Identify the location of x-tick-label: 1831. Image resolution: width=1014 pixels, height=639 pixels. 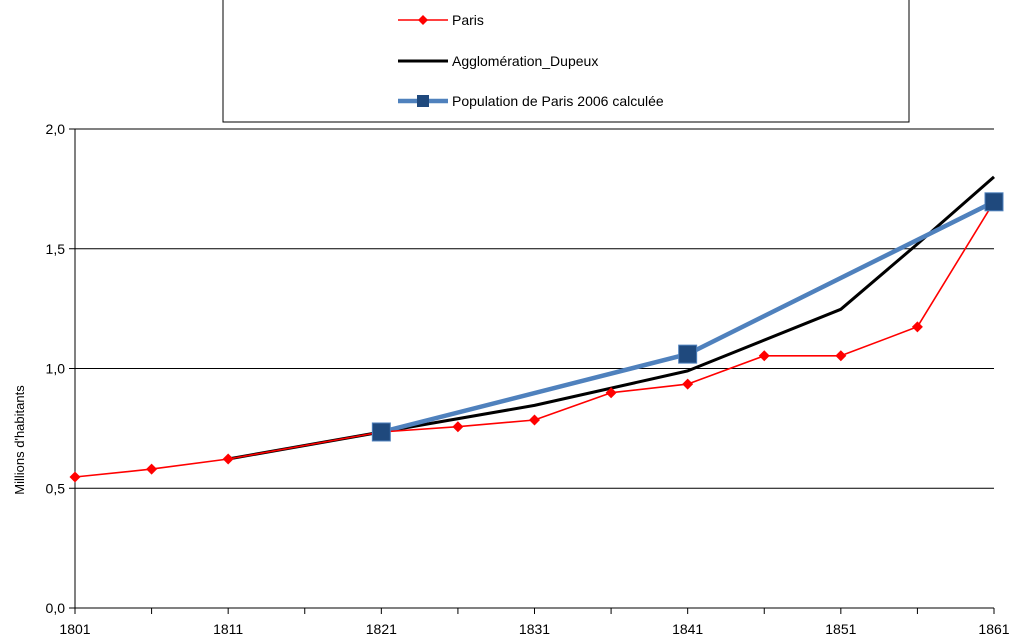
(534, 629).